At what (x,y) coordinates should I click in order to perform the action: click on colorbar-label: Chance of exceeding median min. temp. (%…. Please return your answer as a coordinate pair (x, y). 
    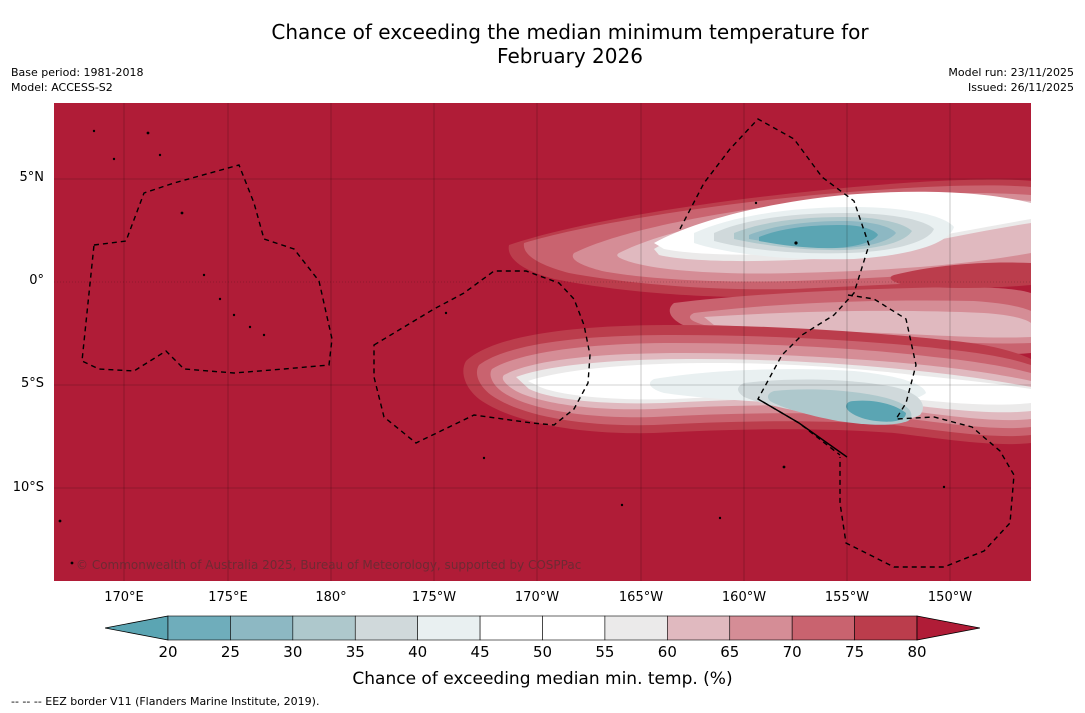
    Looking at the image, I should click on (542, 679).